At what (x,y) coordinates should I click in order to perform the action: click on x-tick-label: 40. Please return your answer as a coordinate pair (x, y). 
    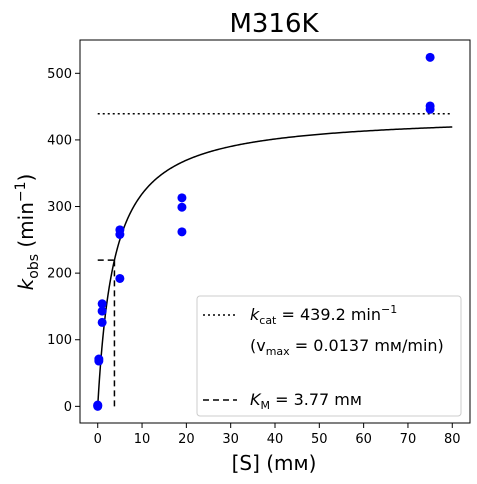
    Looking at the image, I should click on (275, 439).